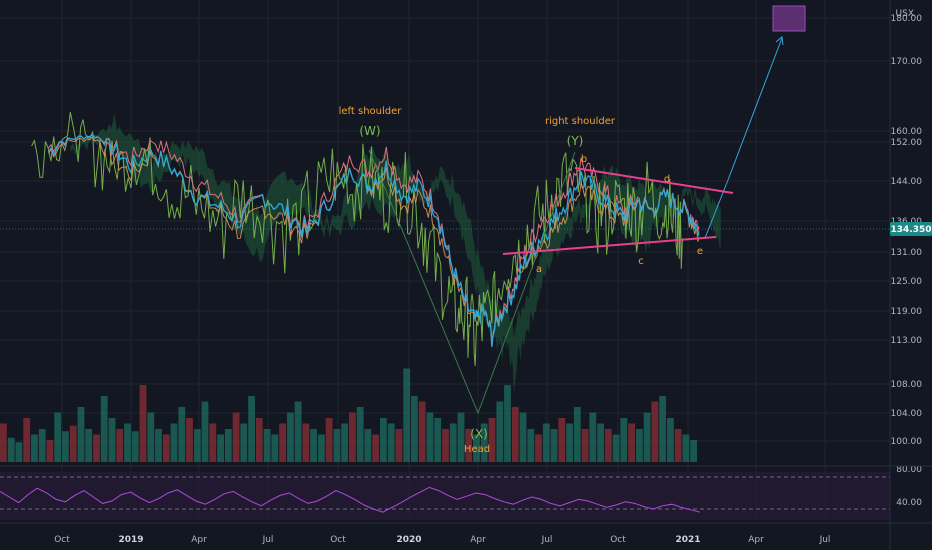 The height and width of the screenshot is (550, 932). What do you see at coordinates (779, 41) in the screenshot?
I see `projection-arrowhead` at bounding box center [779, 41].